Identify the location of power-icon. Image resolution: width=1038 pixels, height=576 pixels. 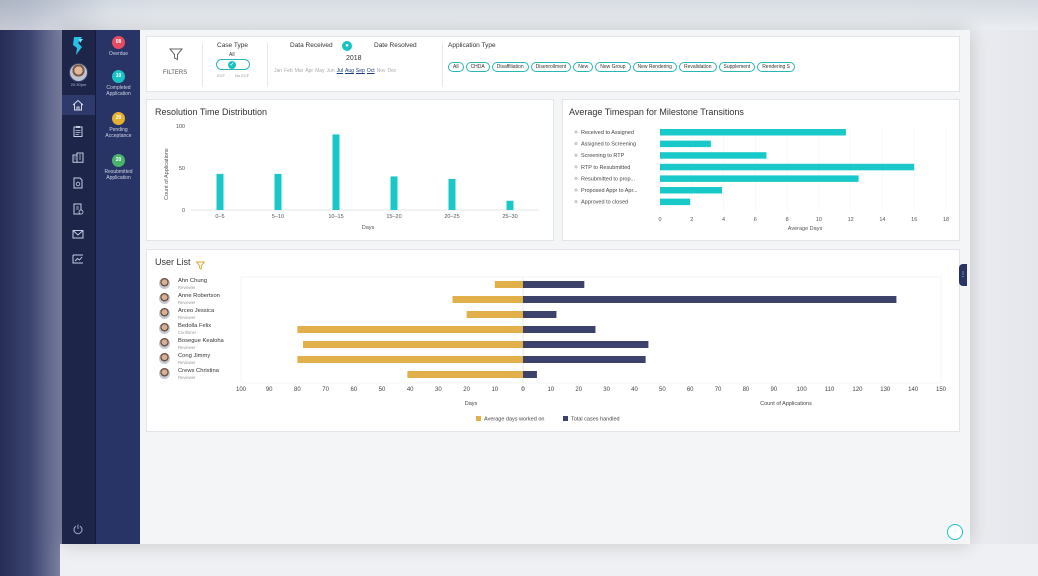
(78, 529).